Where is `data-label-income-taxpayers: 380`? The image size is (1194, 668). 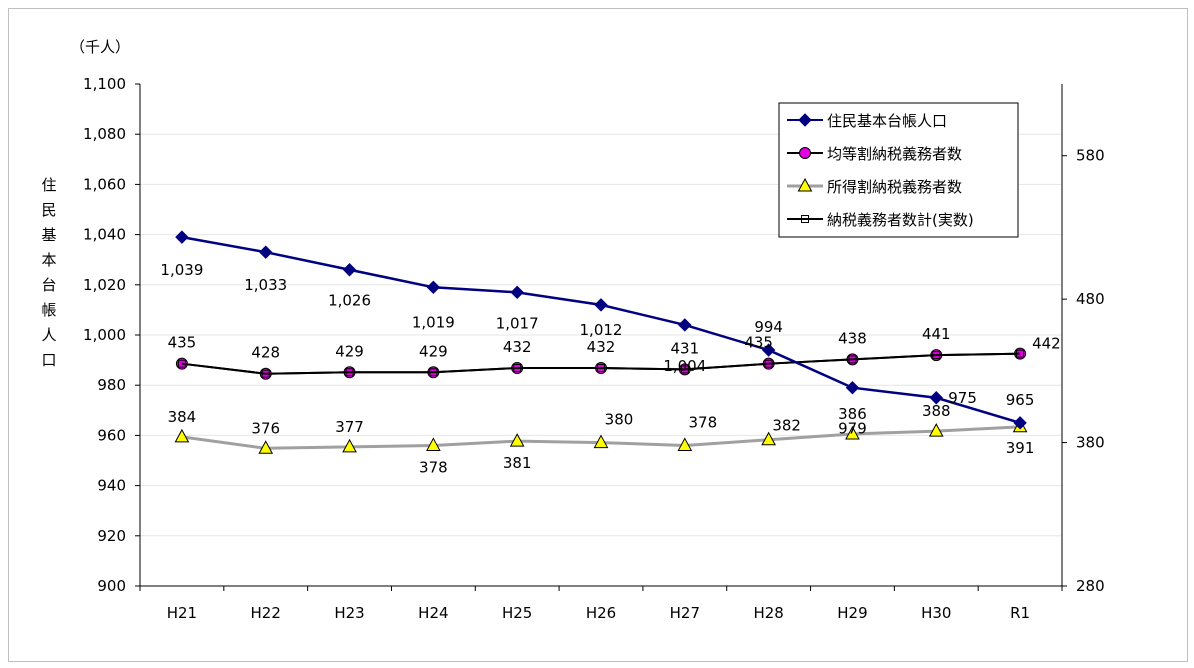
data-label-income-taxpayers: 380 is located at coordinates (619, 420).